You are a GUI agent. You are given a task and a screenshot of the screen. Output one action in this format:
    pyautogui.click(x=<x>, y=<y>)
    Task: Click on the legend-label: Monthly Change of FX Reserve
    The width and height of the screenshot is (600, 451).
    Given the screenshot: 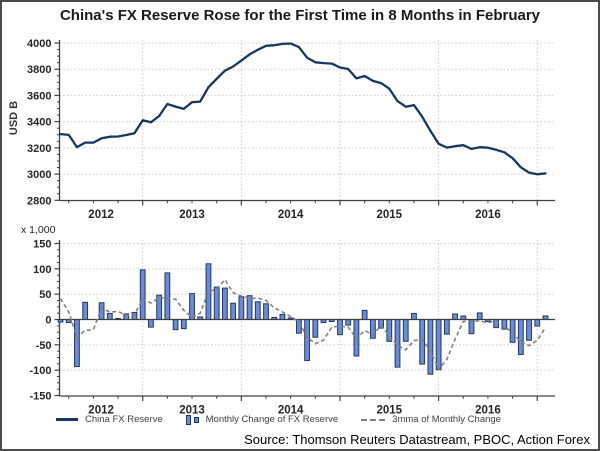 What is the action you would take?
    pyautogui.click(x=272, y=419)
    